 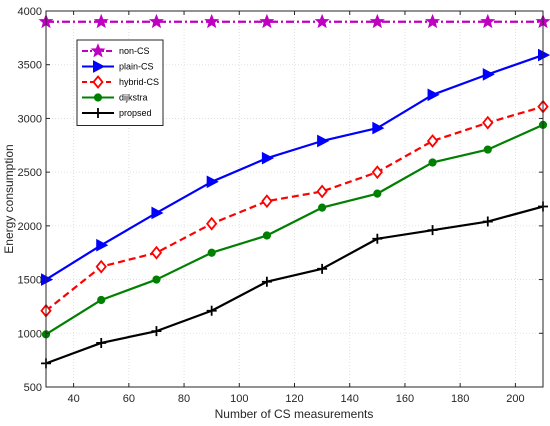 What do you see at coordinates (33, 388) in the screenshot?
I see `y-tick-label: 500` at bounding box center [33, 388].